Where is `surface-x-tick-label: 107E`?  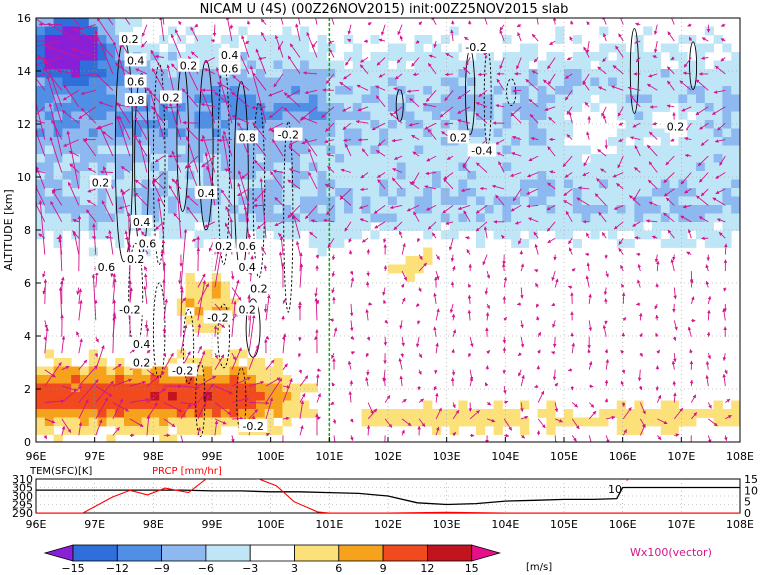 surface-x-tick-label: 107E is located at coordinates (681, 524).